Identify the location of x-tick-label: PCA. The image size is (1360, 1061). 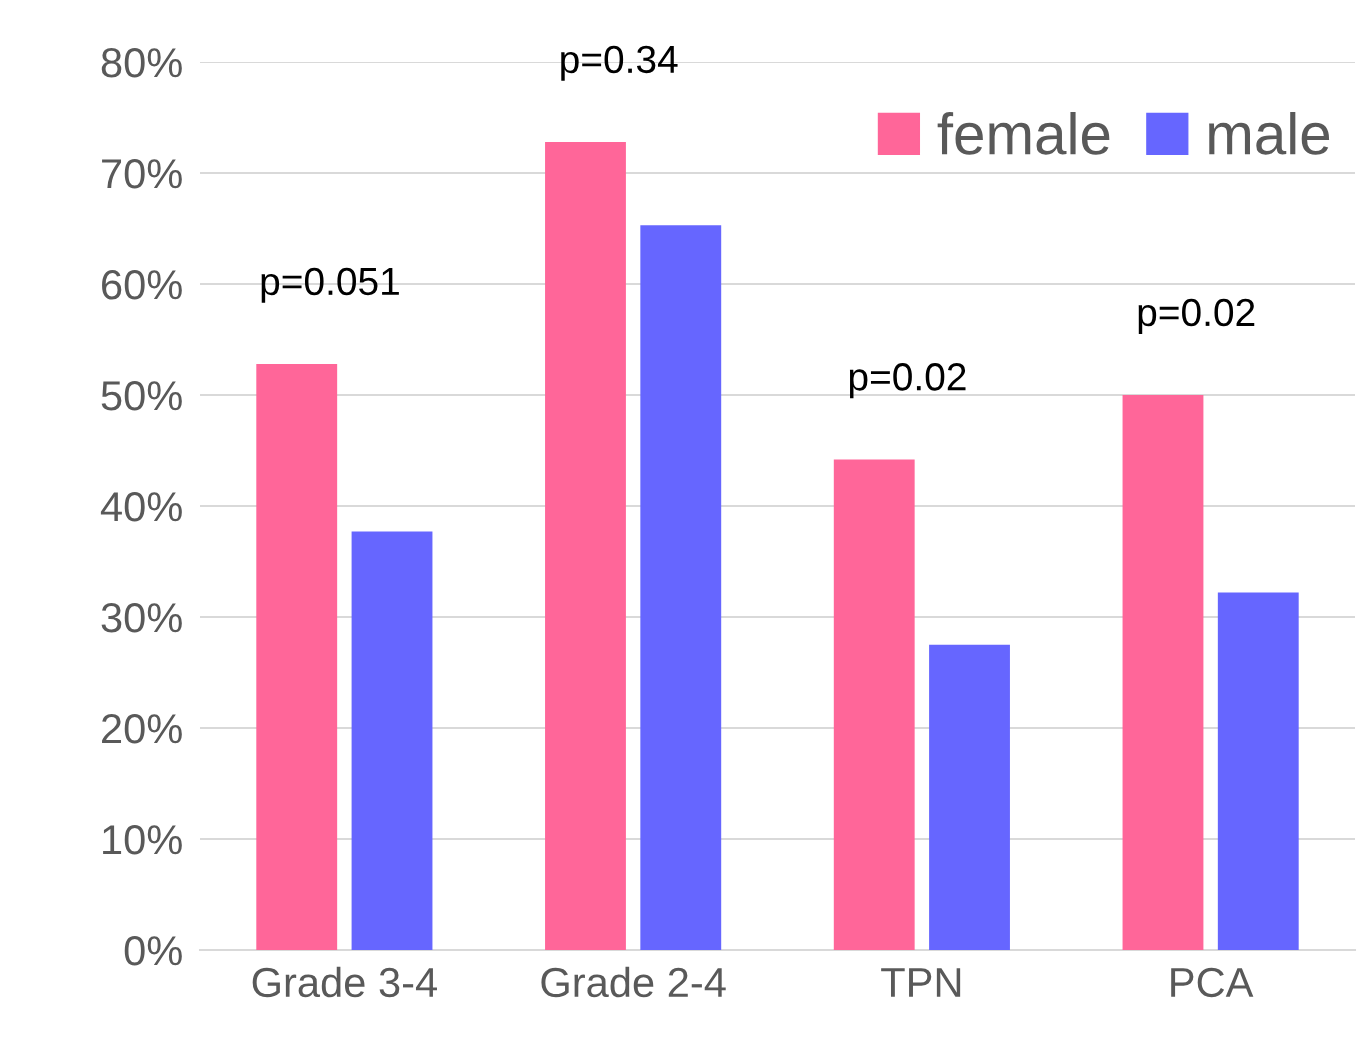
(1212, 982).